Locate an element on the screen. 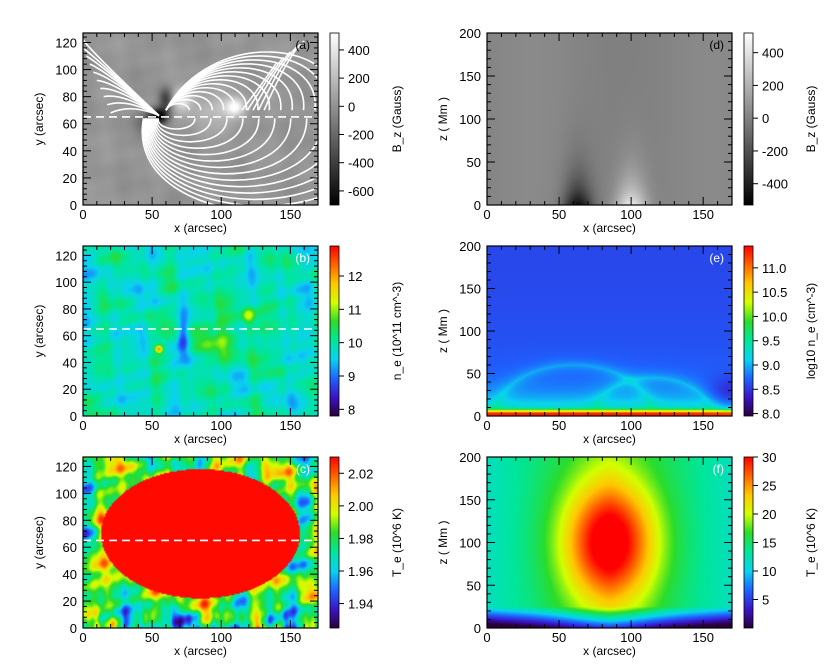  colorbar-label: n_e (10^11 cm^-3) is located at coordinates (397, 331).